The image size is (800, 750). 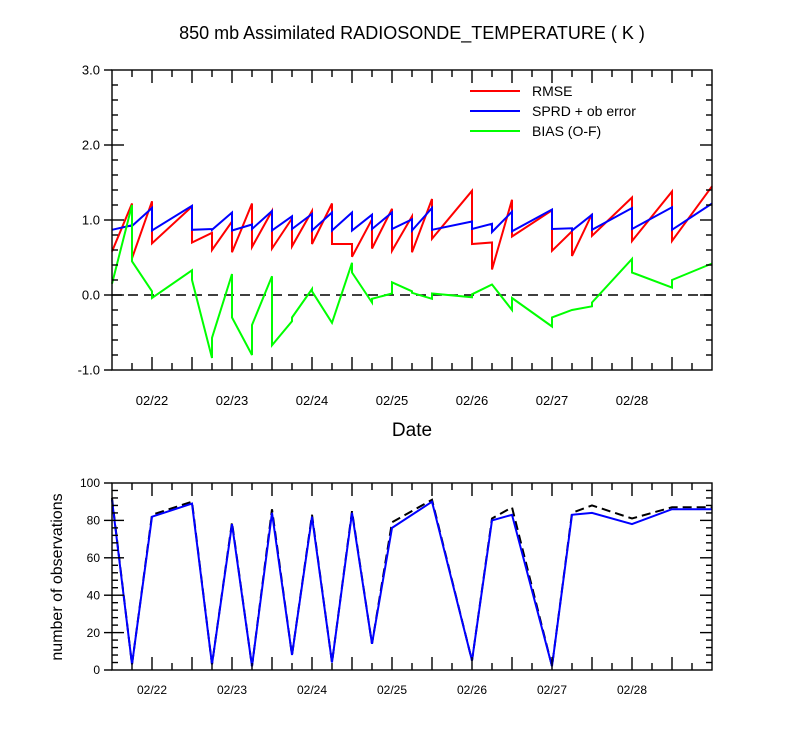 I want to click on top-series-rmse-line, so click(x=412, y=227).